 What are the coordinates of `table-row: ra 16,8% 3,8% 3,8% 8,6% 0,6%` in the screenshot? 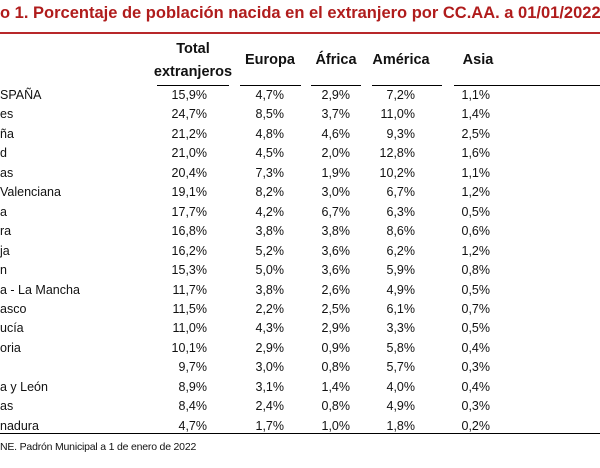 It's located at (300, 231).